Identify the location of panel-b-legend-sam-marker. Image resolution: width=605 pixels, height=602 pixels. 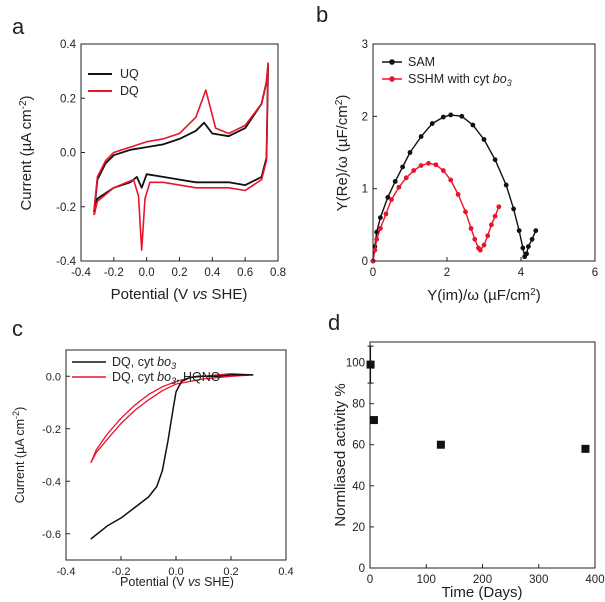
(392, 62).